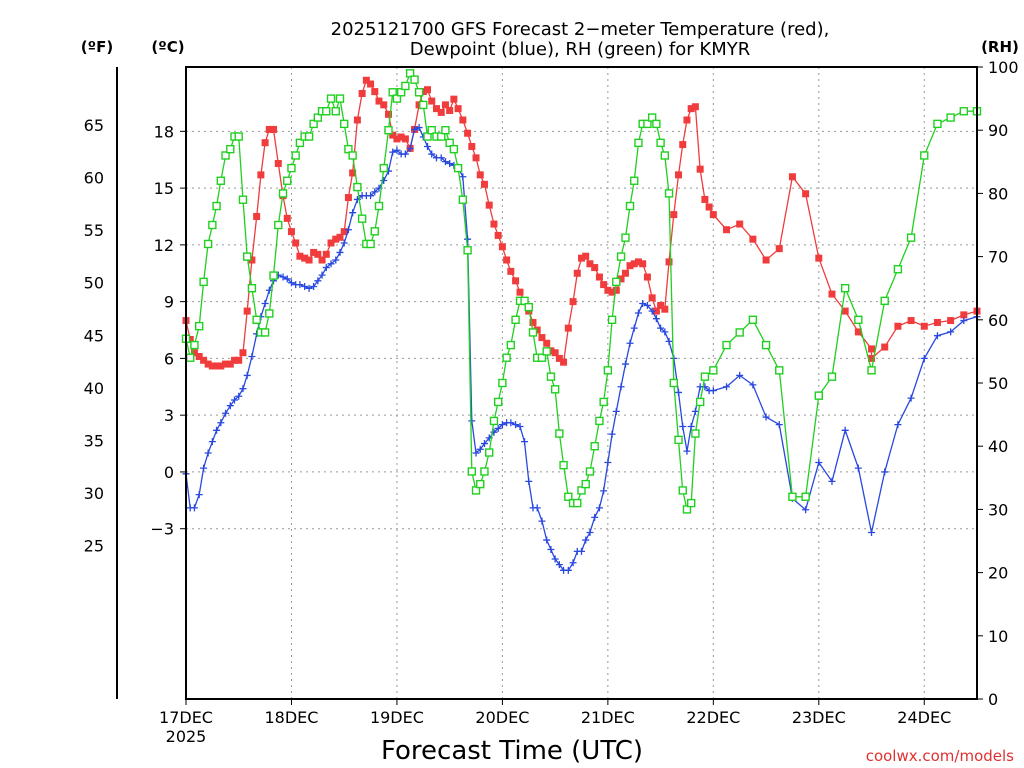  Describe the element at coordinates (608, 717) in the screenshot. I see `x-tick-label: 21DEC` at that location.